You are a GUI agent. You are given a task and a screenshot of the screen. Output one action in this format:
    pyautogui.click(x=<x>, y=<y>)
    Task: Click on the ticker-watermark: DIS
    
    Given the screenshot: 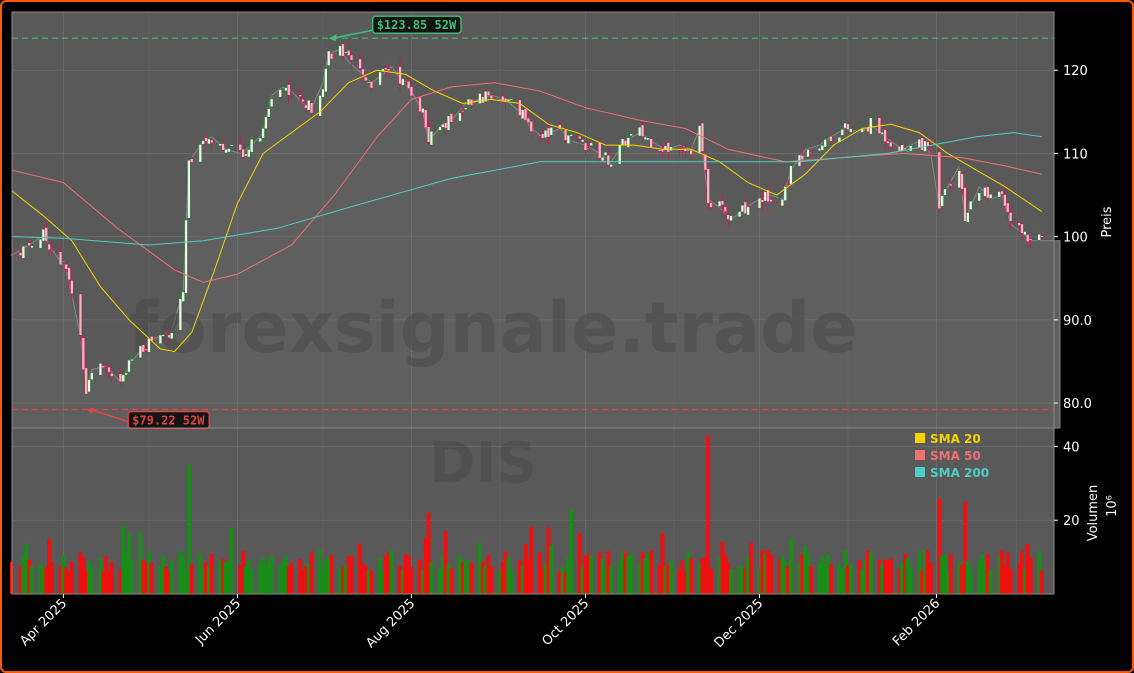 What is the action you would take?
    pyautogui.click(x=483, y=463)
    